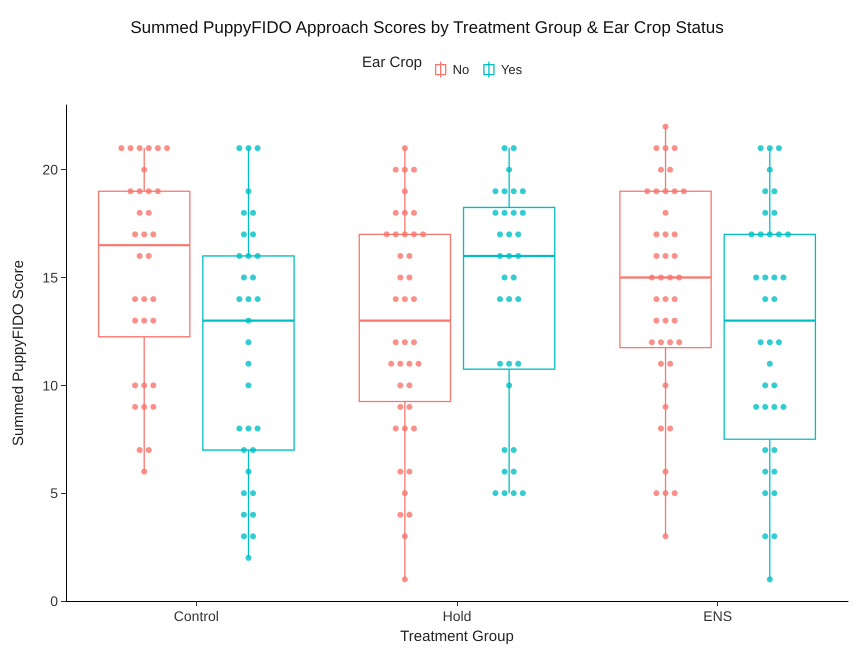  What do you see at coordinates (717, 616) in the screenshot?
I see `x-tick-label: ENS` at bounding box center [717, 616].